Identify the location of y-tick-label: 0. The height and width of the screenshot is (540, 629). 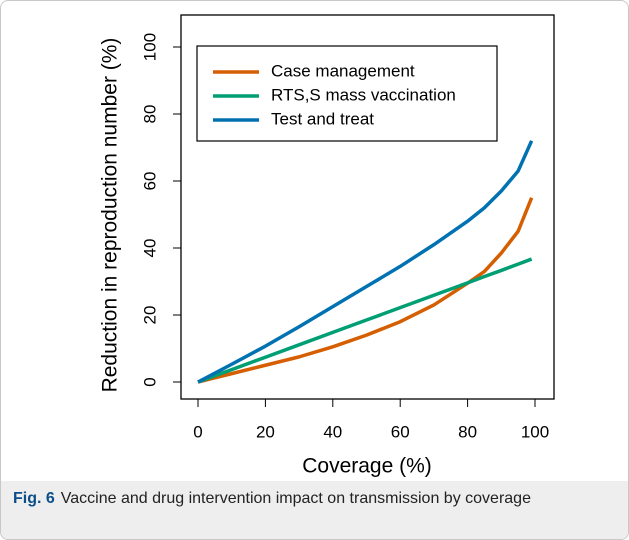
(149, 381).